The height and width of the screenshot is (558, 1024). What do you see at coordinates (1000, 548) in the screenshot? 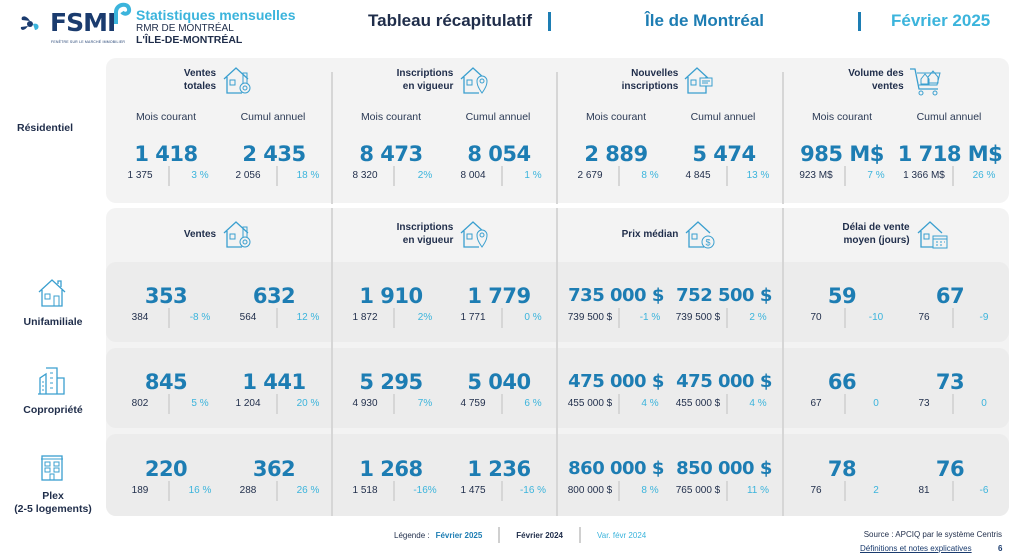
I see `page-number: 6` at bounding box center [1000, 548].